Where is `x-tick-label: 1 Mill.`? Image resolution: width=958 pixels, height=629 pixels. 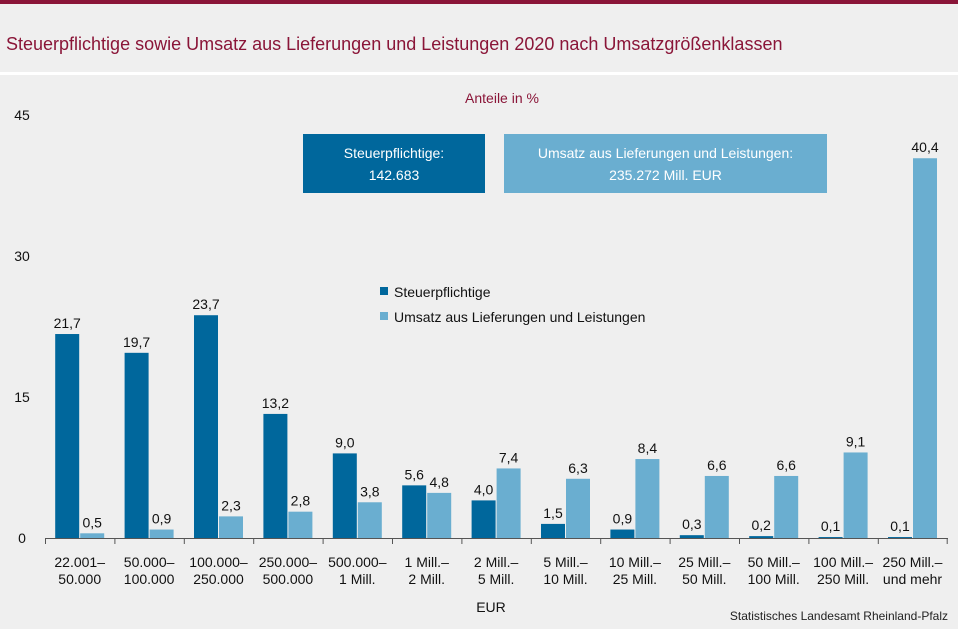 x-tick-label: 1 Mill. is located at coordinates (357, 579).